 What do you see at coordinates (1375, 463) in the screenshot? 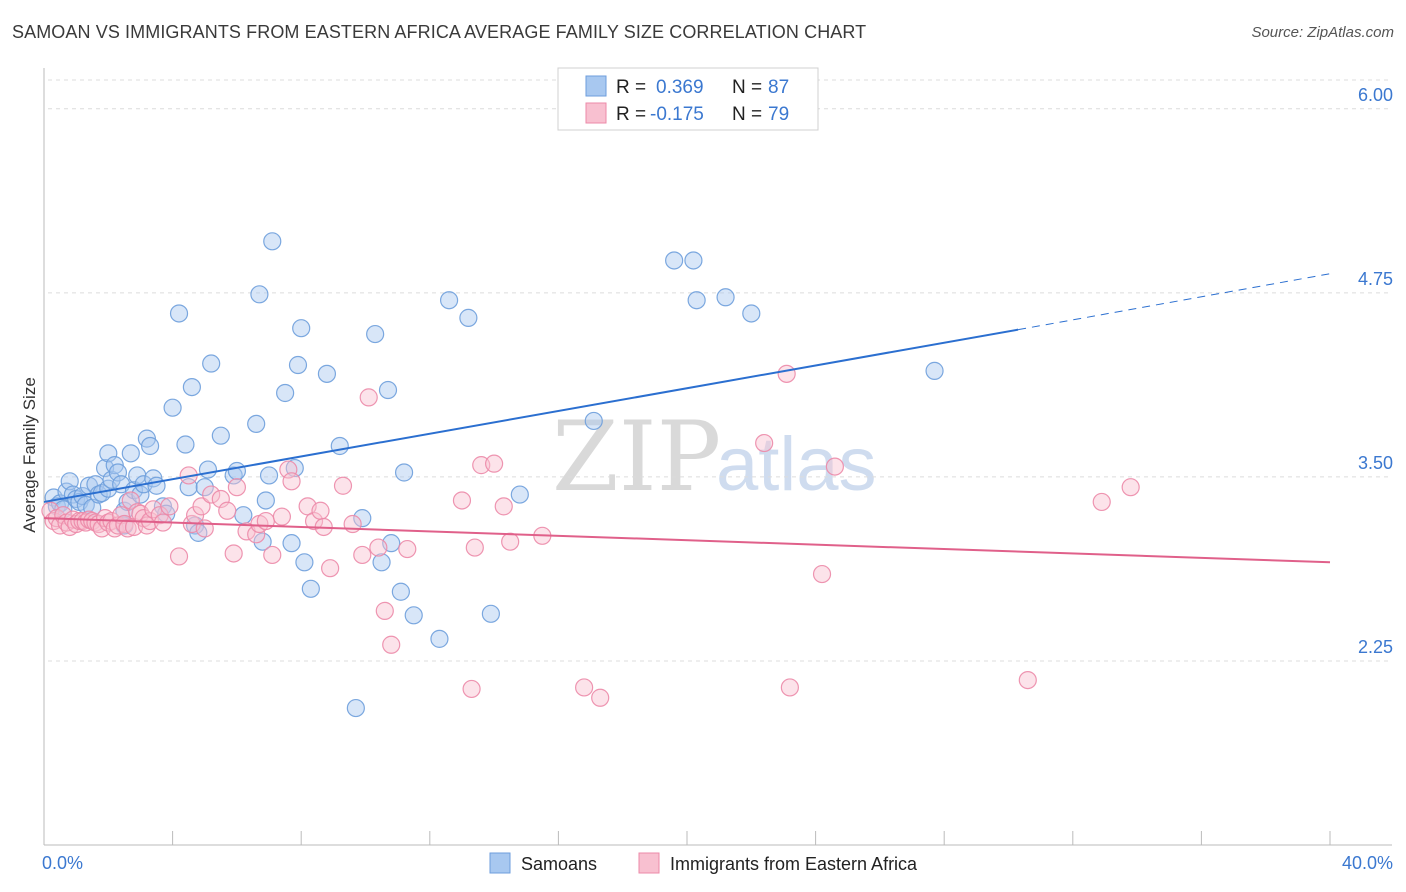
I see `y-tick-label: 3.50` at bounding box center [1375, 463].